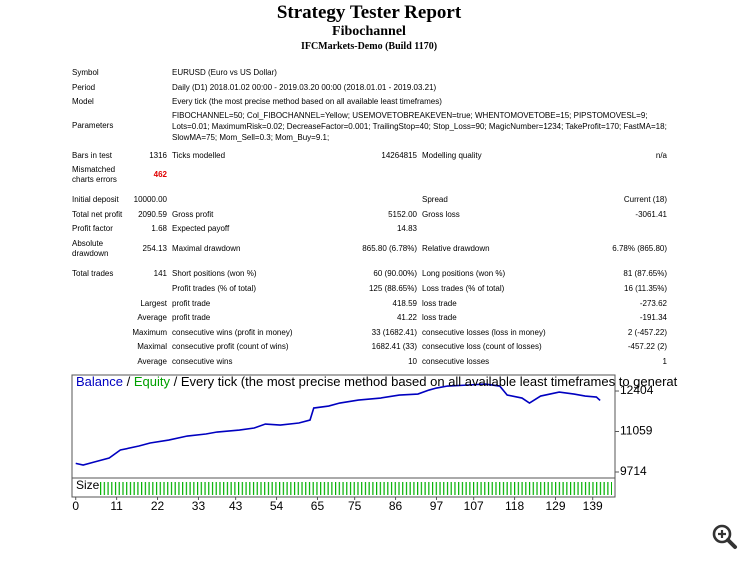 The width and height of the screenshot is (750, 562). I want to click on plot-area, so click(338, 424).